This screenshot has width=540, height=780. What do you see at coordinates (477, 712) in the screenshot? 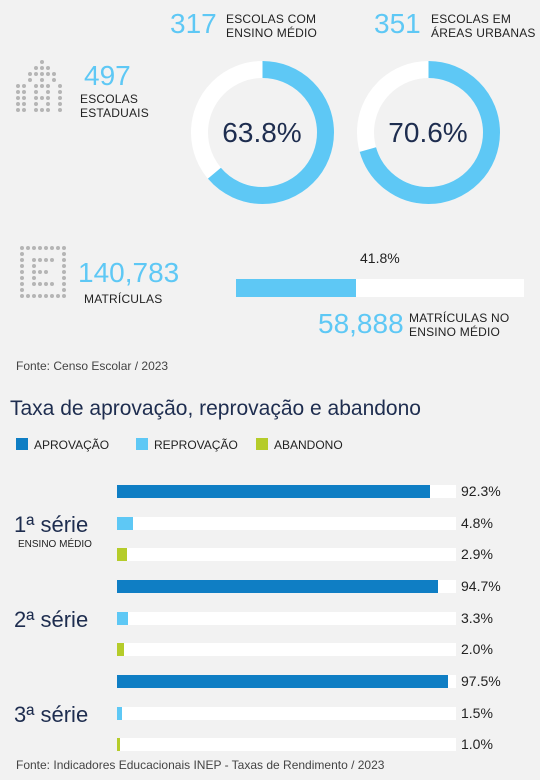
I see `bar-value-label: 1.5%` at bounding box center [477, 712].